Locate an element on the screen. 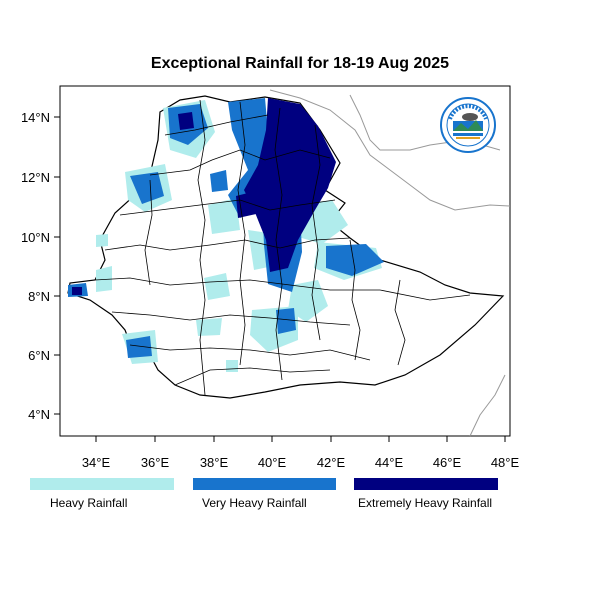 This screenshot has width=600, height=600. x-tick-label: 42°E is located at coordinates (331, 462).